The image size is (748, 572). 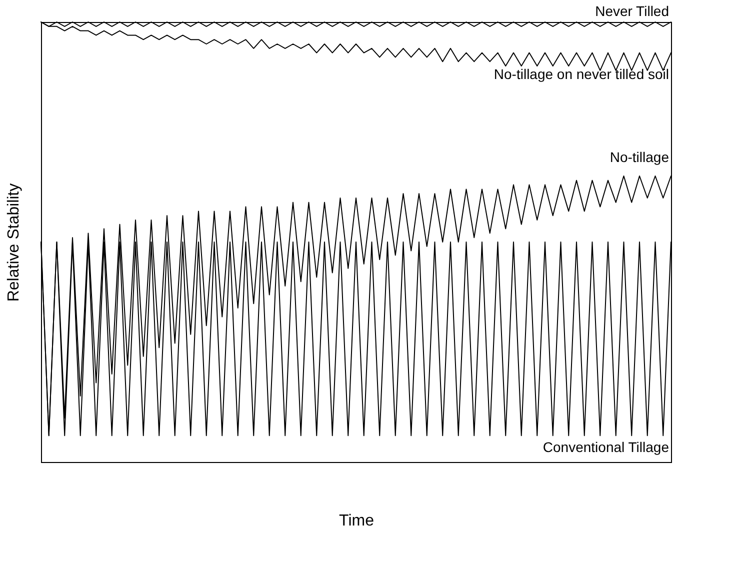 What do you see at coordinates (581, 74) in the screenshot?
I see `series-label: No-tillage on never tilled soil` at bounding box center [581, 74].